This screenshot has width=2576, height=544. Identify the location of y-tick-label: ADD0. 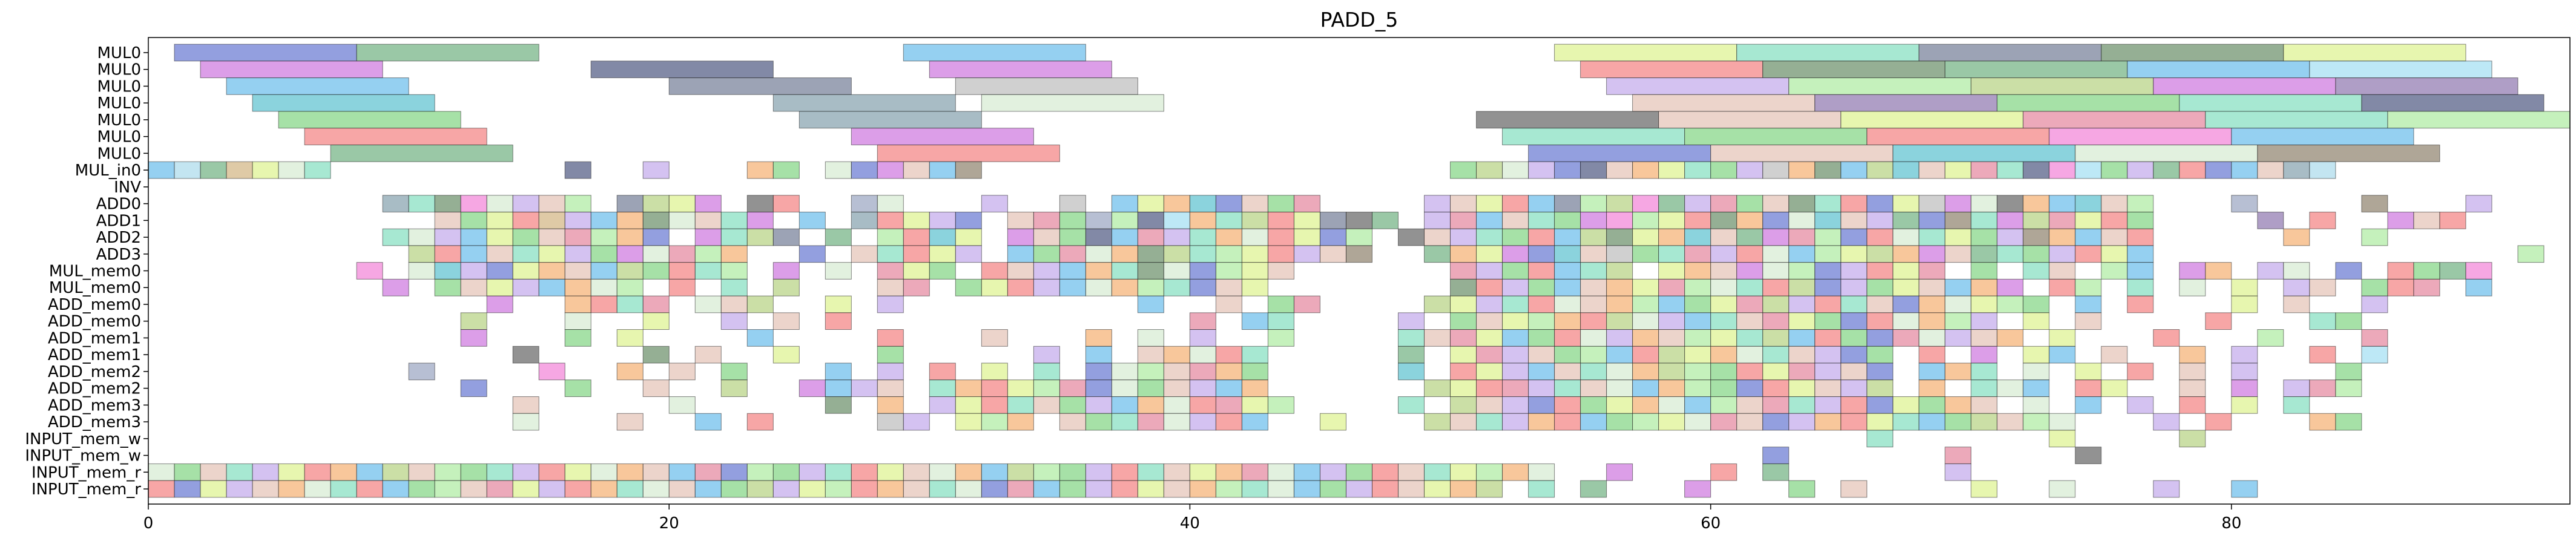
(118, 205).